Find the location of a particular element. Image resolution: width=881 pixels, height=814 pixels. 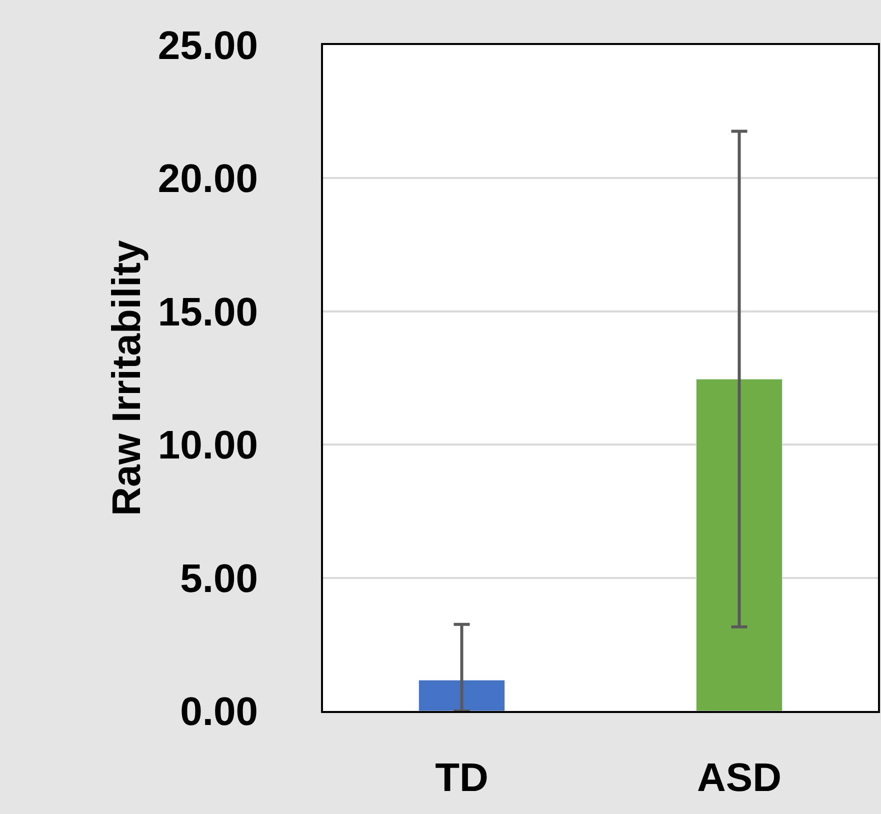

x-tick-label: ASD is located at coordinates (739, 778).